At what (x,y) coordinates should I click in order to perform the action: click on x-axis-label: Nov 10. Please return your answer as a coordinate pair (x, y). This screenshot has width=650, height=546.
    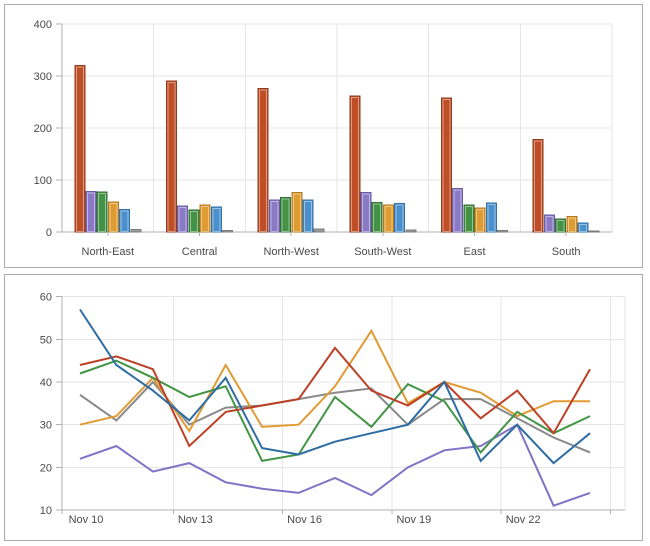
    Looking at the image, I should click on (86, 520).